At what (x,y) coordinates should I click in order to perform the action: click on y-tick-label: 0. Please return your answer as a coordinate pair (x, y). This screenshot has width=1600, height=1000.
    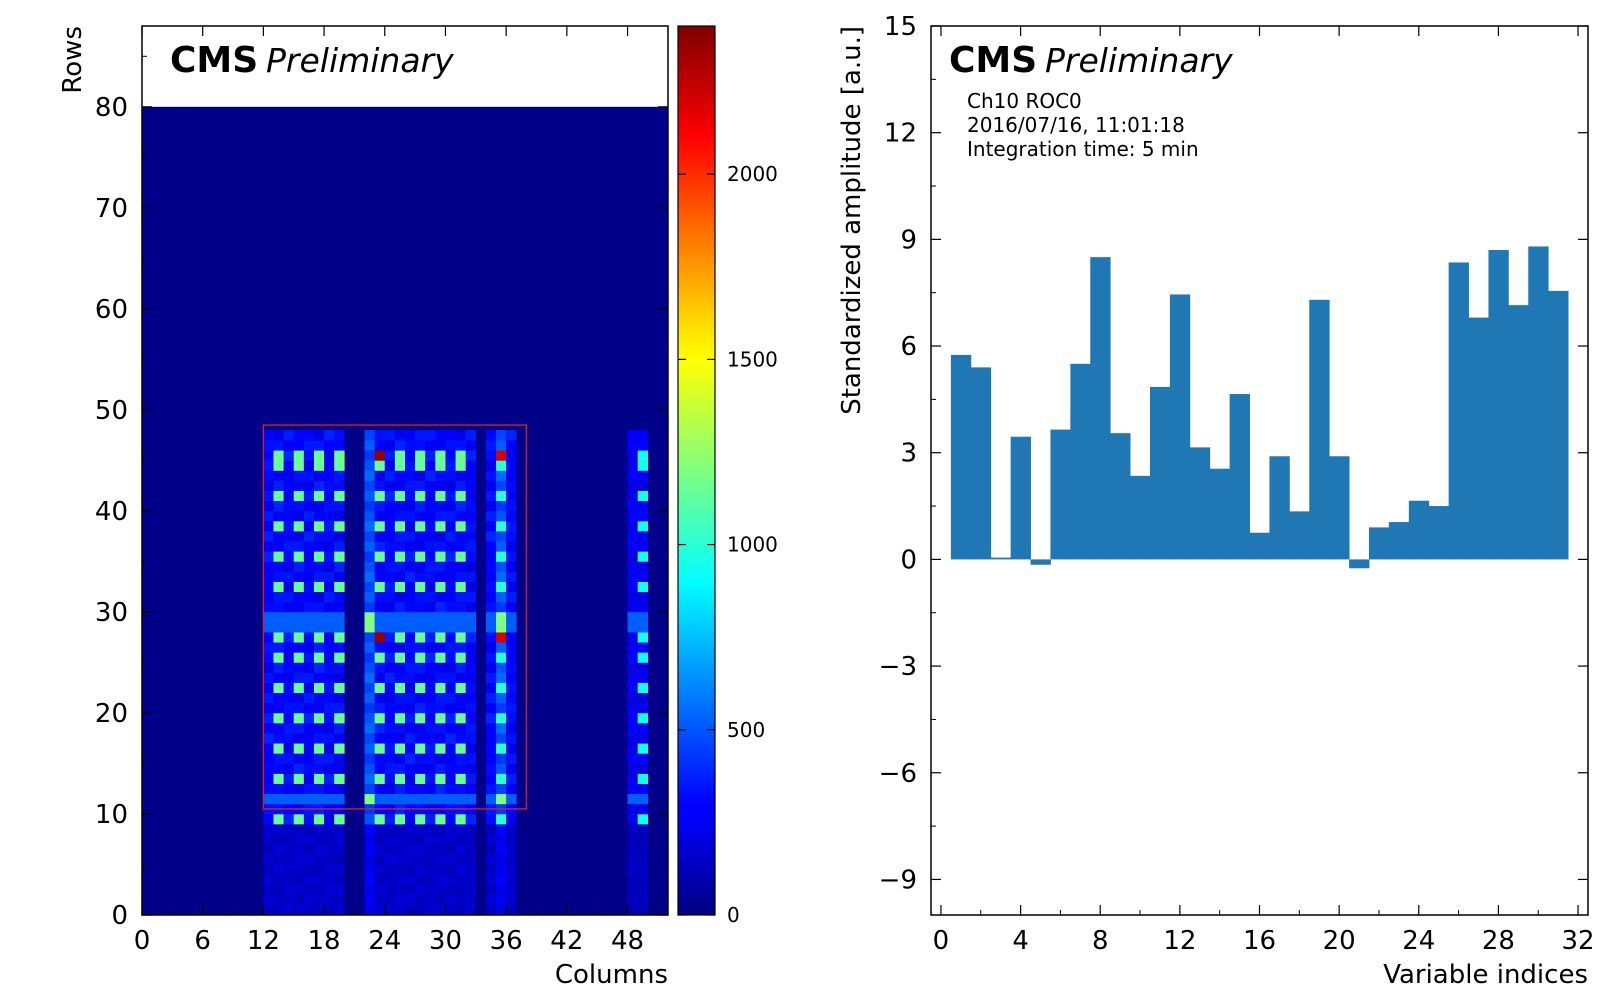
    Looking at the image, I should click on (119, 916).